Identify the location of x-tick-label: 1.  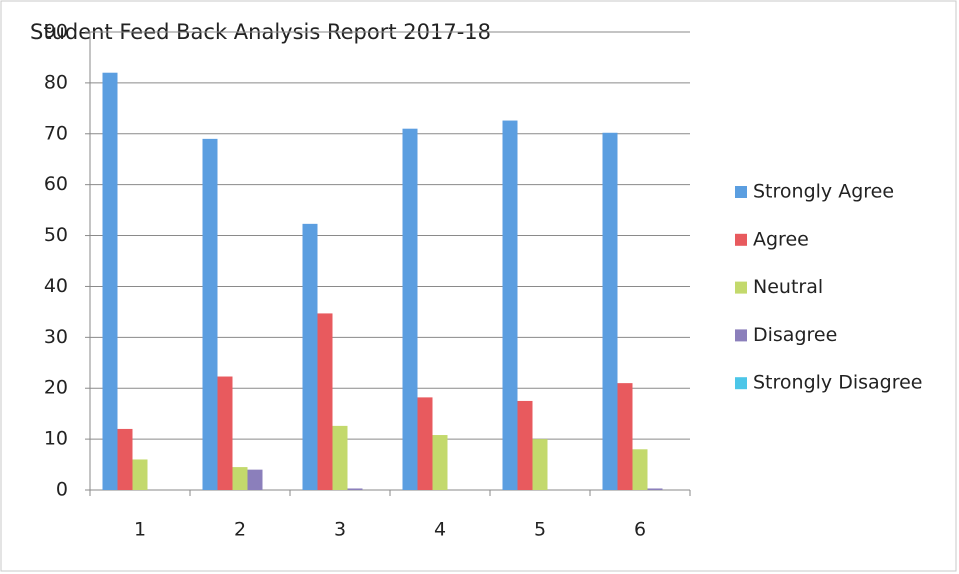
(140, 530).